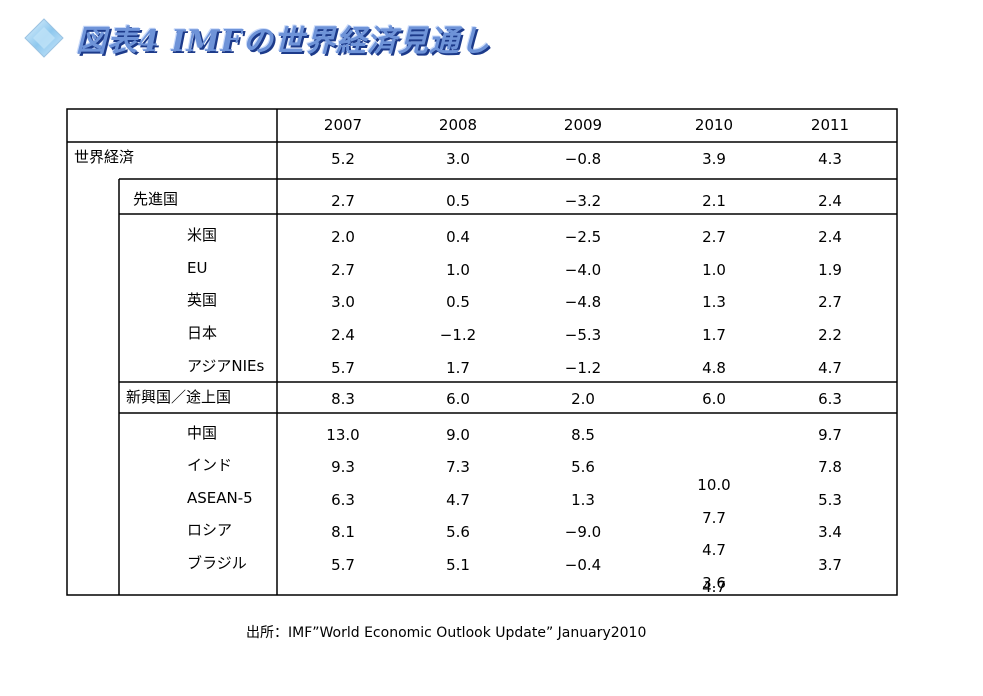  I want to click on advanced-country-row-value: 0.5, so click(458, 302).